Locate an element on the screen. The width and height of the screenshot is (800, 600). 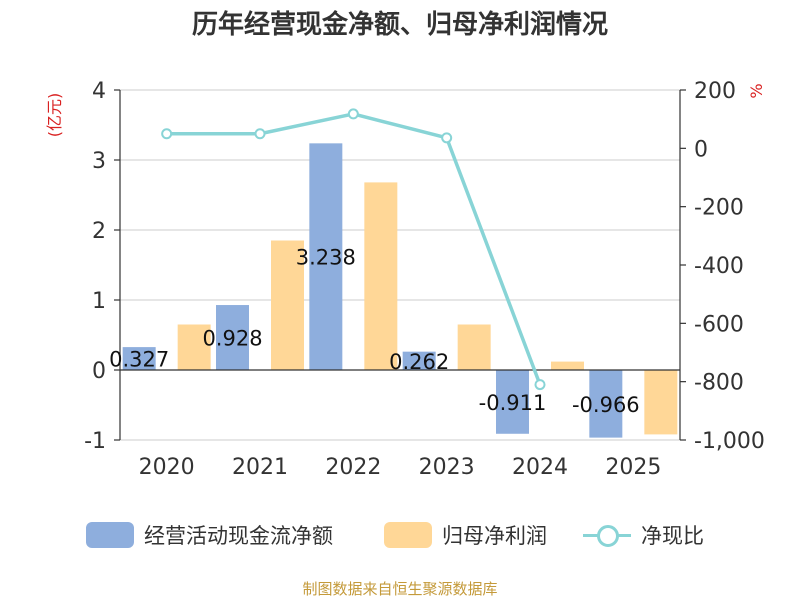
legend-swatch-operating-cash-flow is located at coordinates (110, 535).